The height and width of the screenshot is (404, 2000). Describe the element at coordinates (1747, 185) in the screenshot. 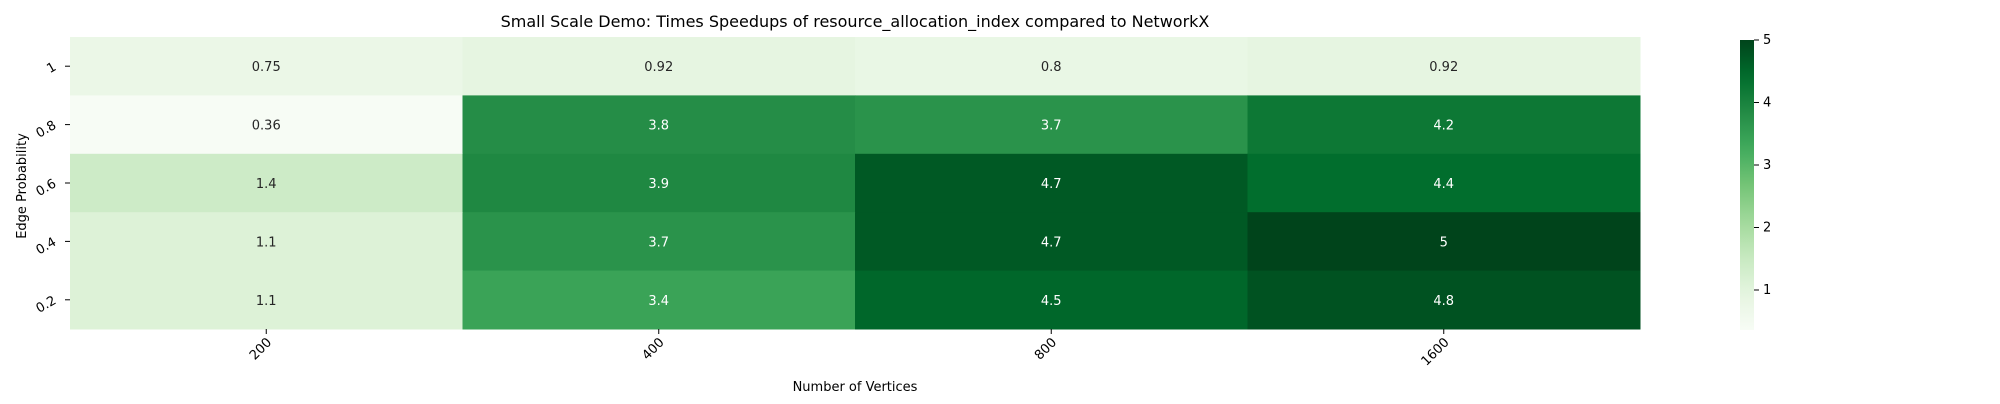

I see `colorbar-gradient` at that location.